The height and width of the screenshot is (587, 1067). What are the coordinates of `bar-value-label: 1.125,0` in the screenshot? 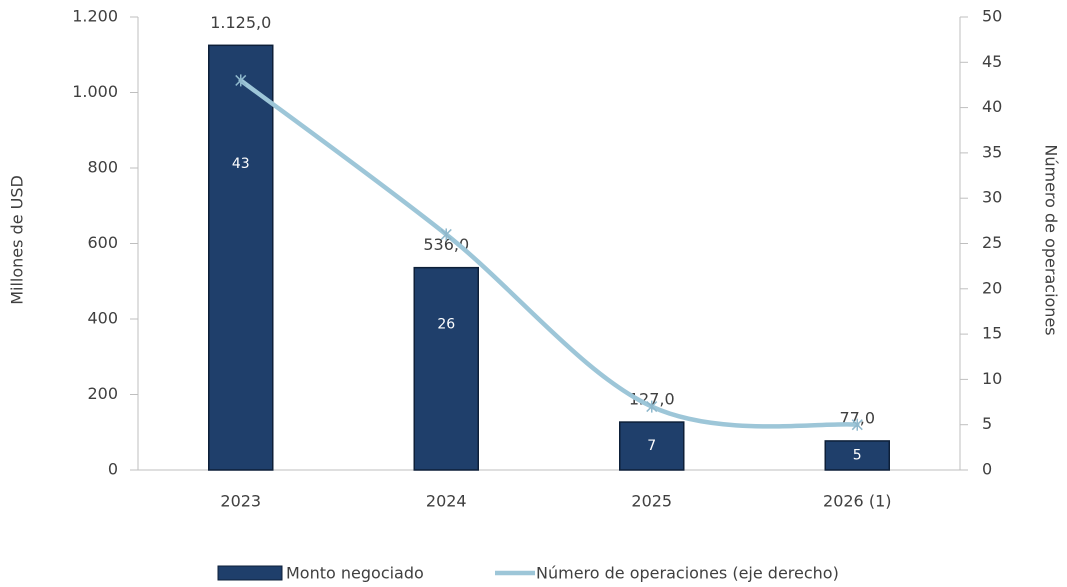 It's located at (240, 22).